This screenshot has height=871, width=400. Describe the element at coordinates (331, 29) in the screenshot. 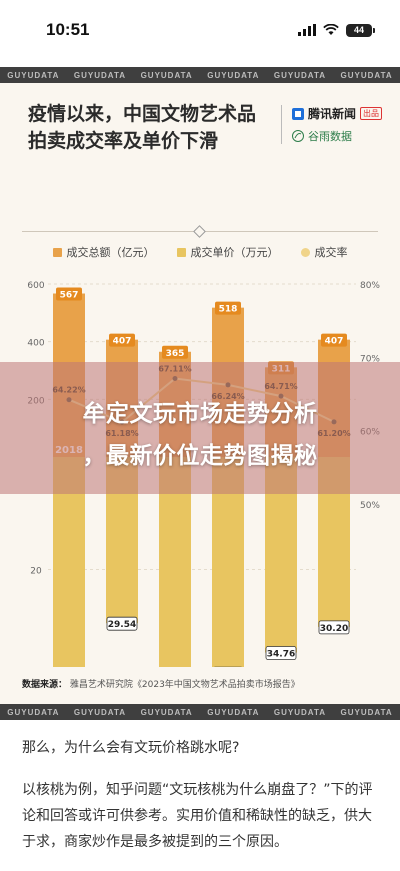

I see `wifi-icon` at that location.